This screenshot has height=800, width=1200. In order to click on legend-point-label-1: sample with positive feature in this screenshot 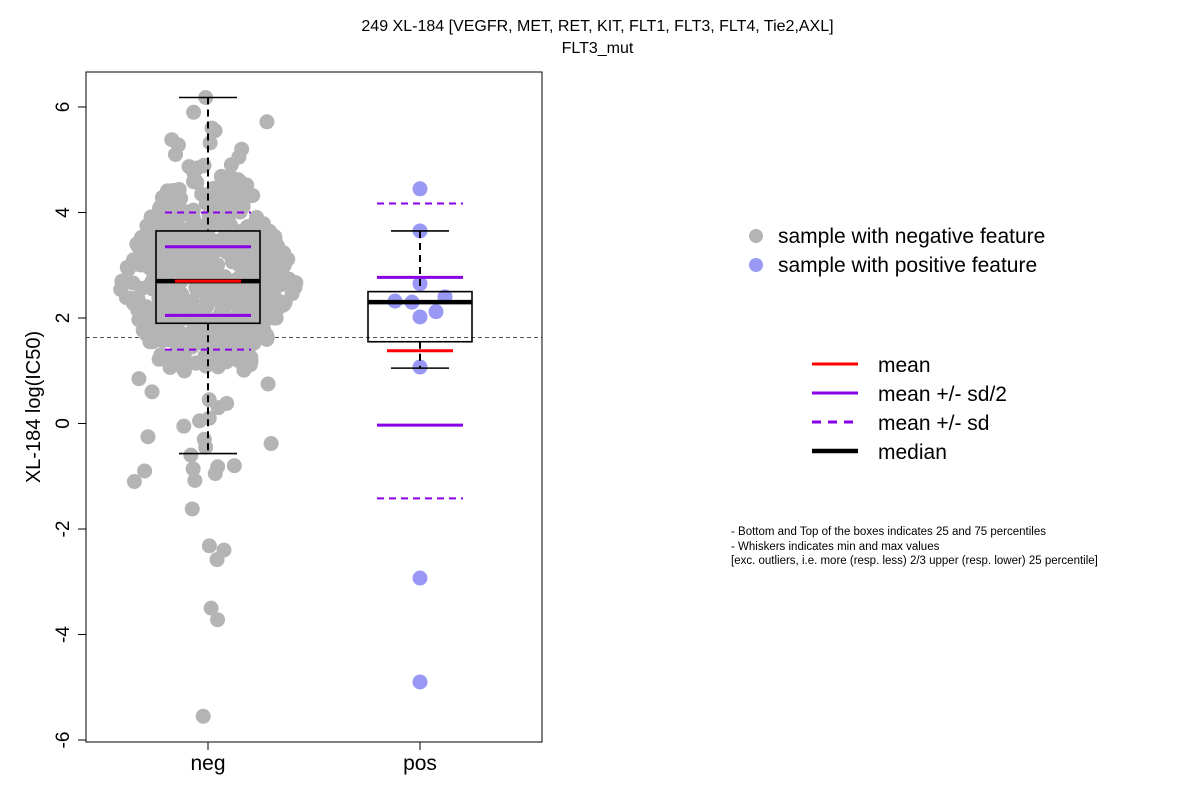, I will do `click(907, 265)`.